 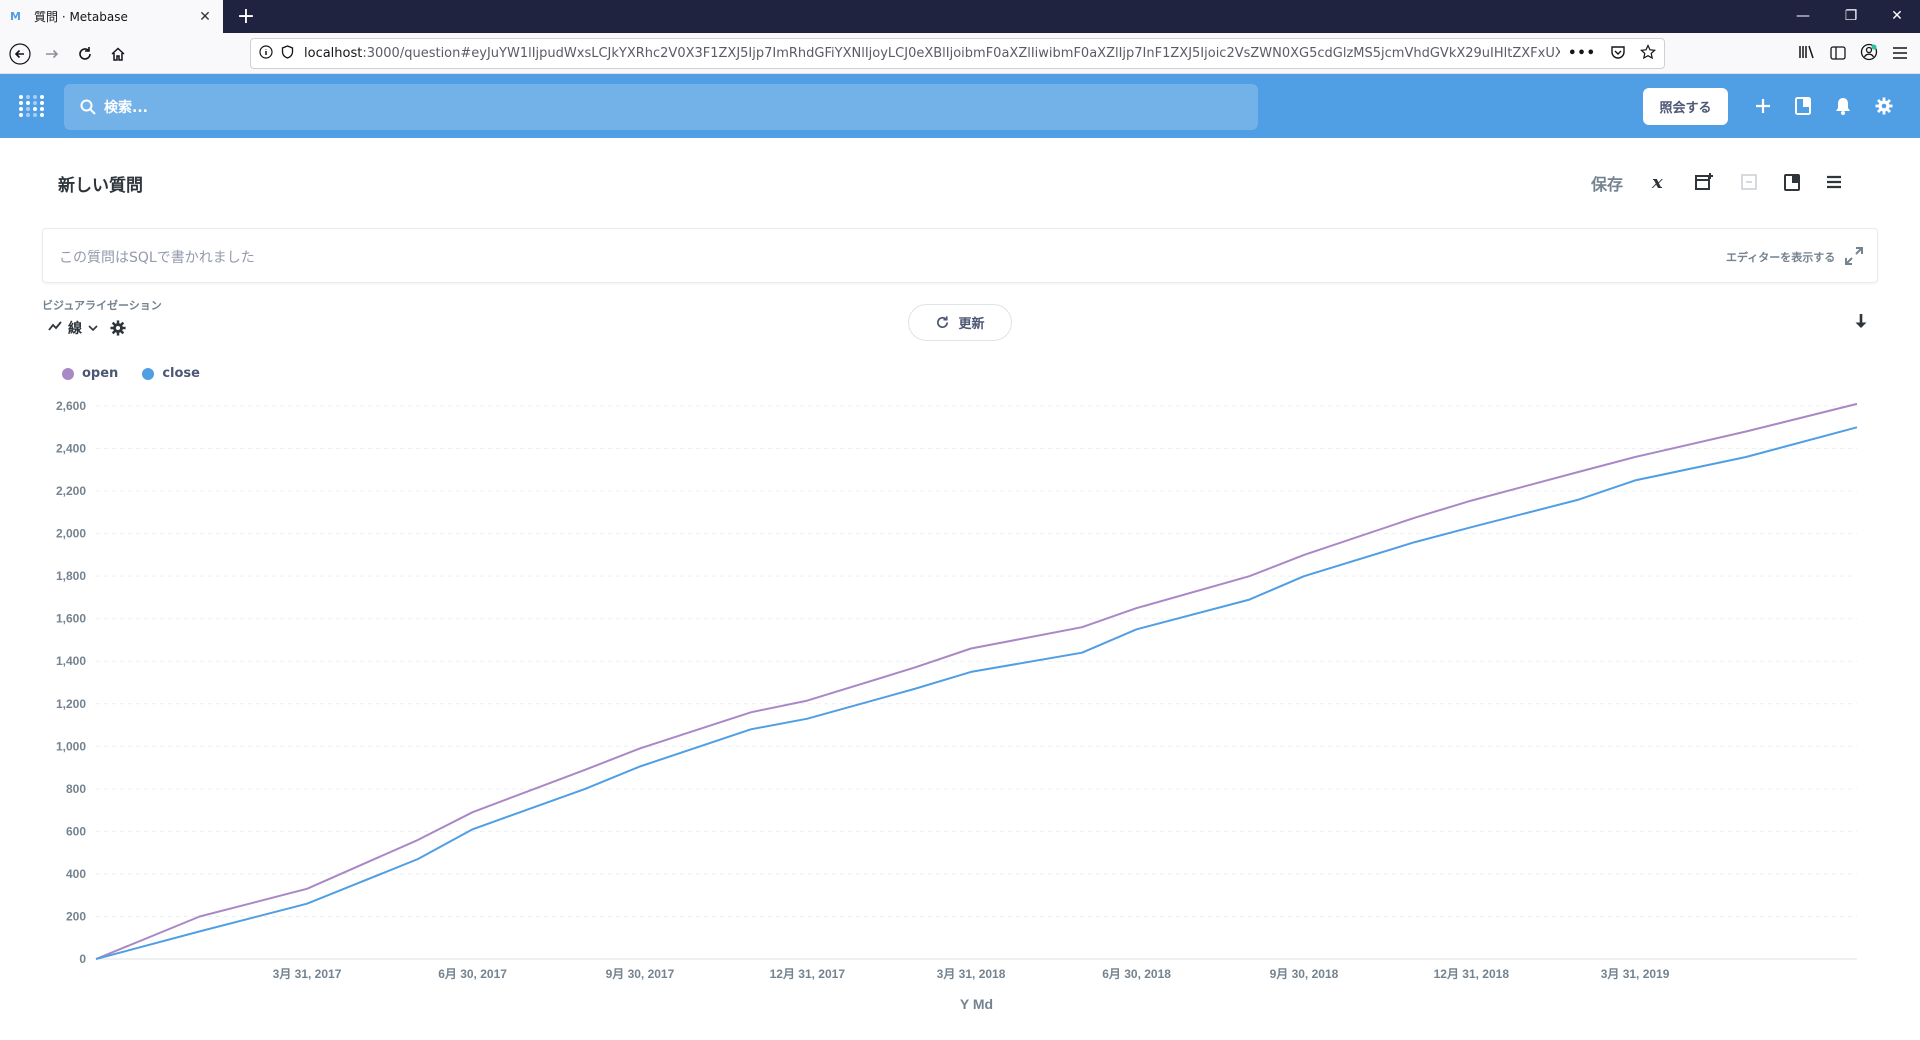 What do you see at coordinates (960, 16) in the screenshot?
I see `browser-tab-strip: M 質問 · Metabase ✕ + — ❐ ✕` at bounding box center [960, 16].